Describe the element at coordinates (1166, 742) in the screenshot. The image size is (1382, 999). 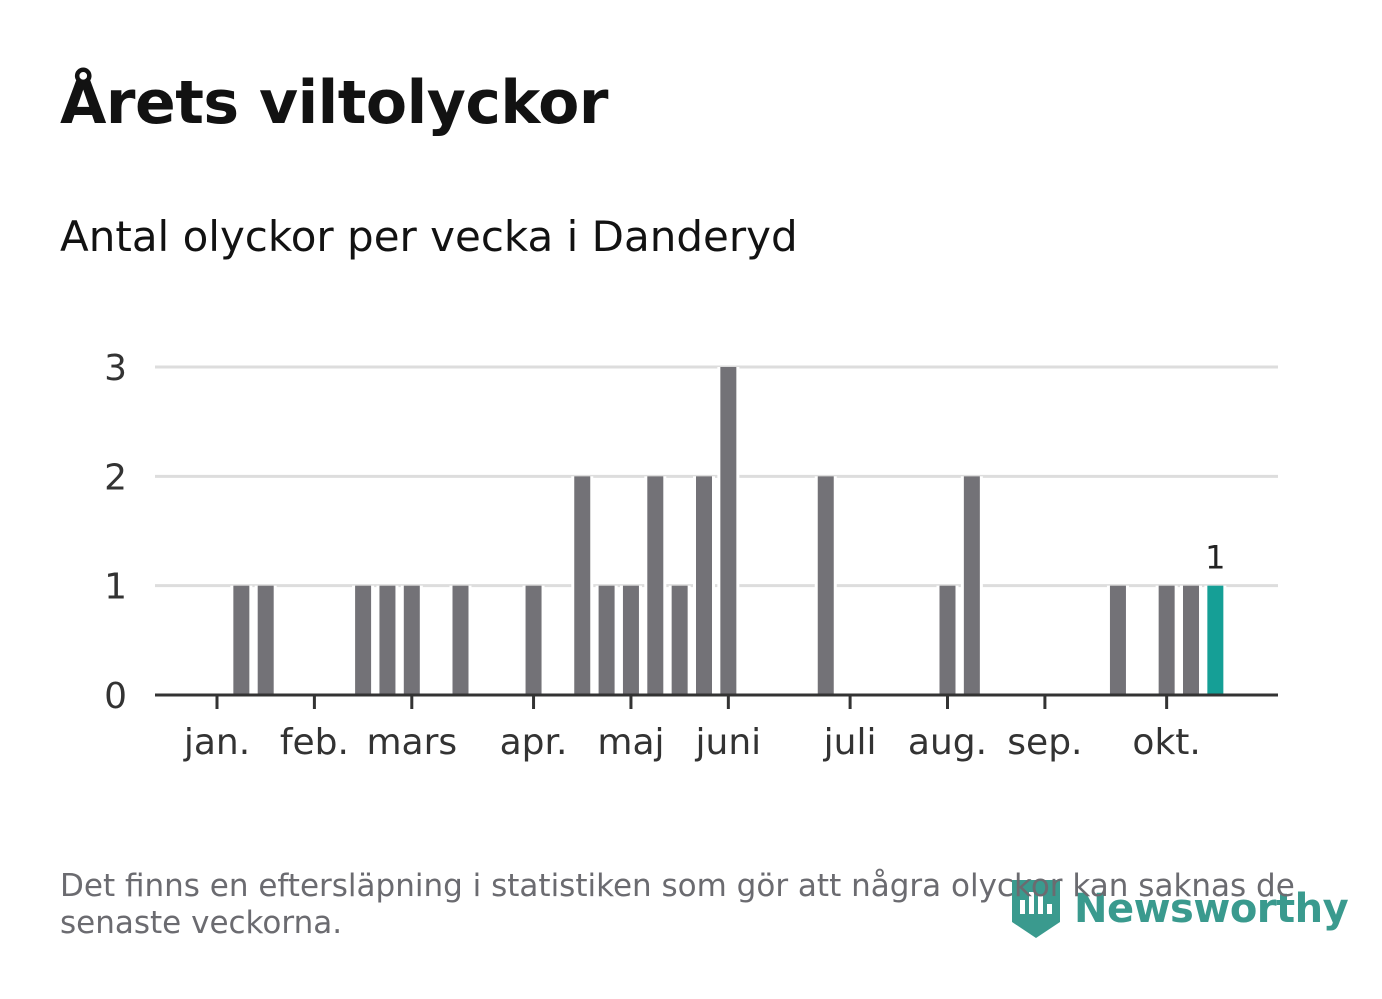
I see `x-tick-label: okt.` at that location.